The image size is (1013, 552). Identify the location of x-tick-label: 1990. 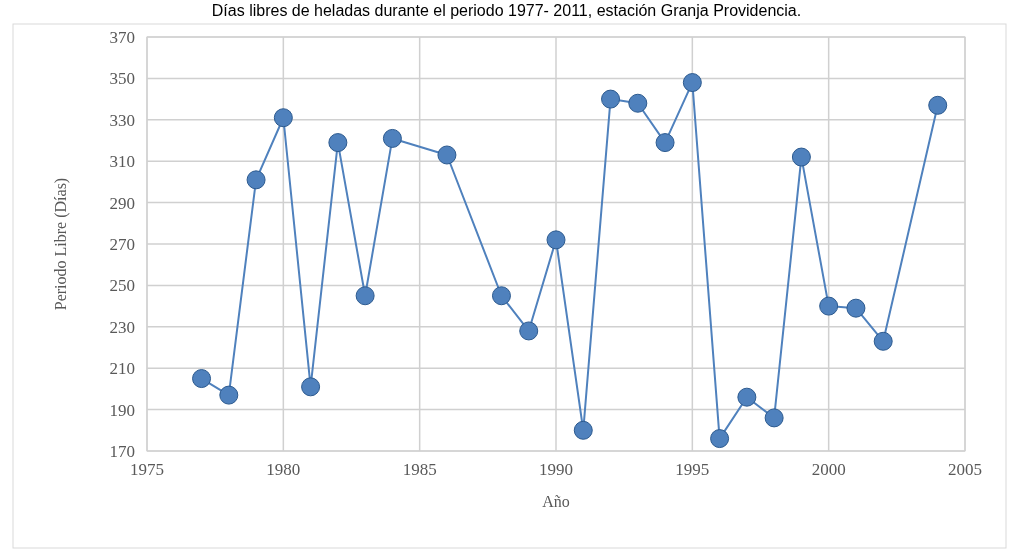
(556, 469).